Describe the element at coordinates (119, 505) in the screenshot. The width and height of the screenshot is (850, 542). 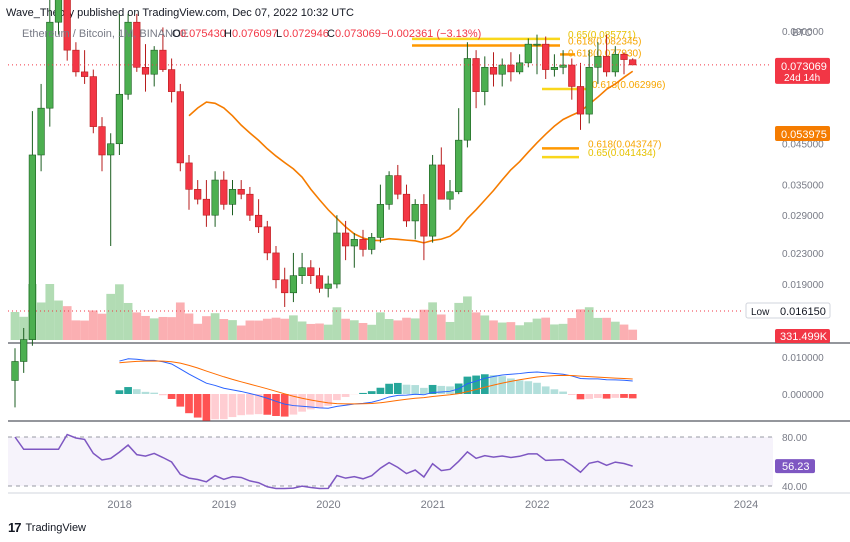
I see `time-label: 2018` at that location.